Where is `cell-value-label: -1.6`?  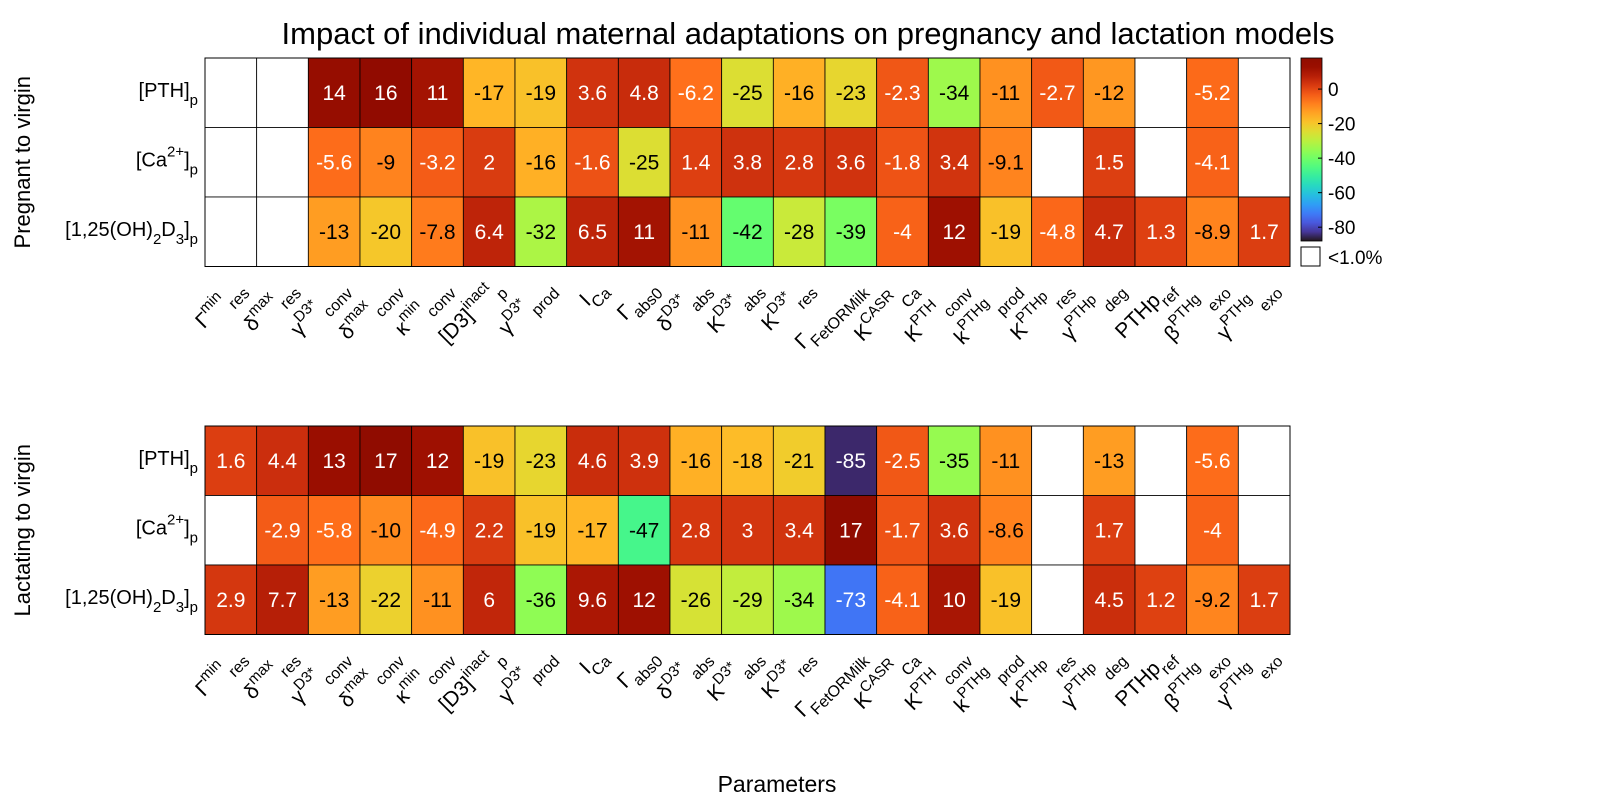
cell-value-label: -1.6 is located at coordinates (592, 162).